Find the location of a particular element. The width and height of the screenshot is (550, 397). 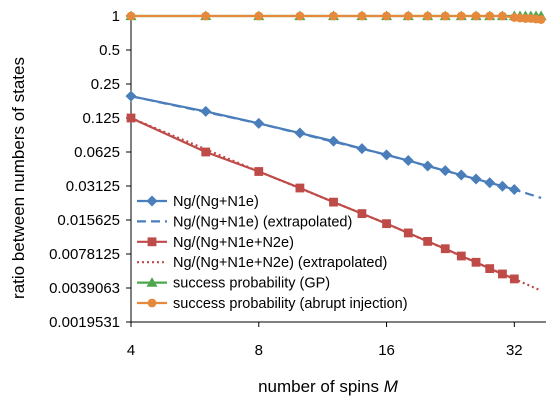

legend-label: Ng/(Ng+N1e+N2e) (extrapolated) is located at coordinates (280, 263).